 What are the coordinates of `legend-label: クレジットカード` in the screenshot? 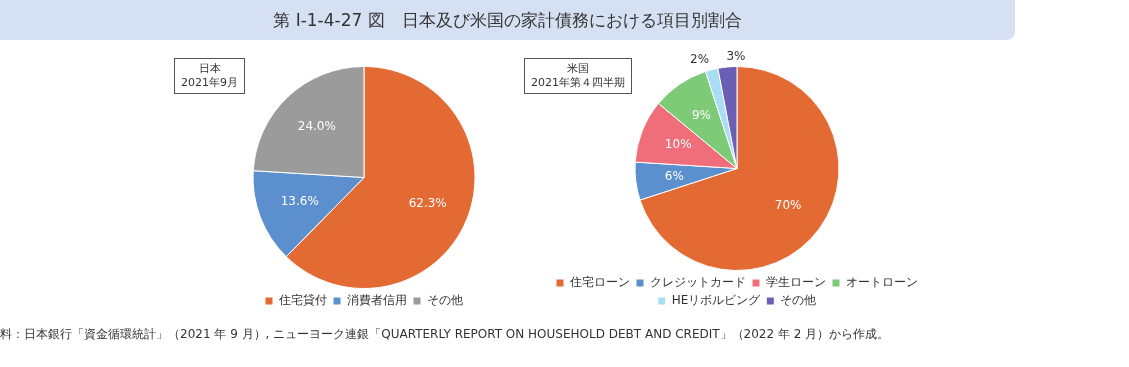 It's located at (698, 282).